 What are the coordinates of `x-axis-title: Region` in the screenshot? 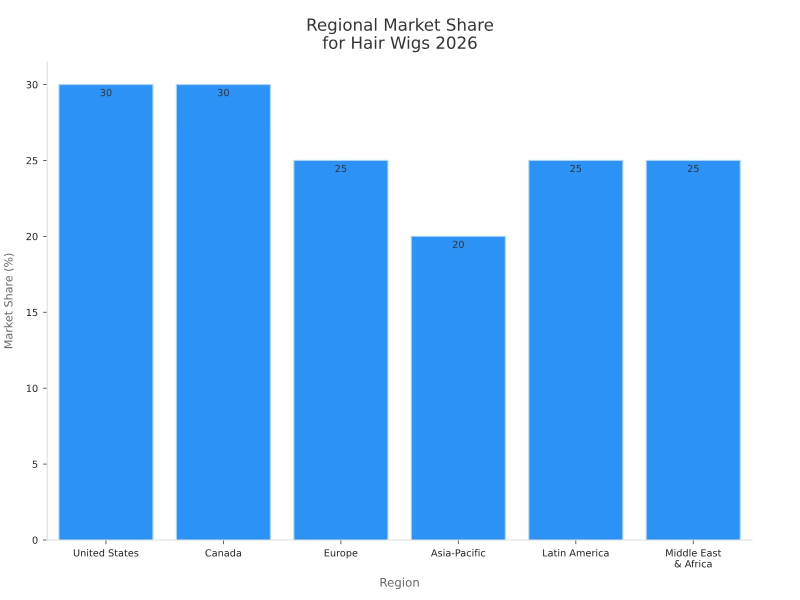 It's located at (399, 584).